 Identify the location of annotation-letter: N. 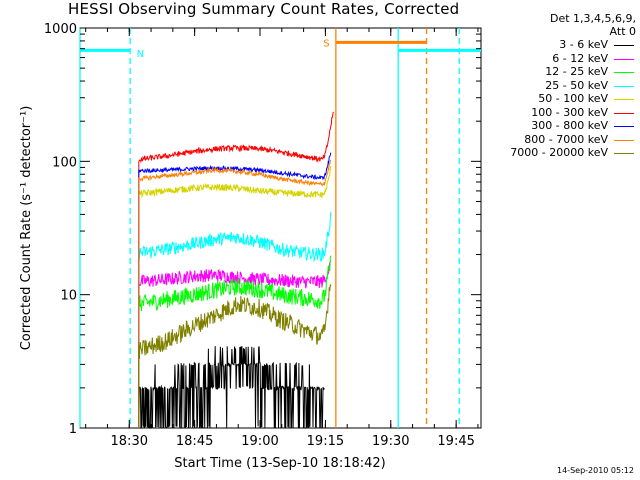
(140, 54).